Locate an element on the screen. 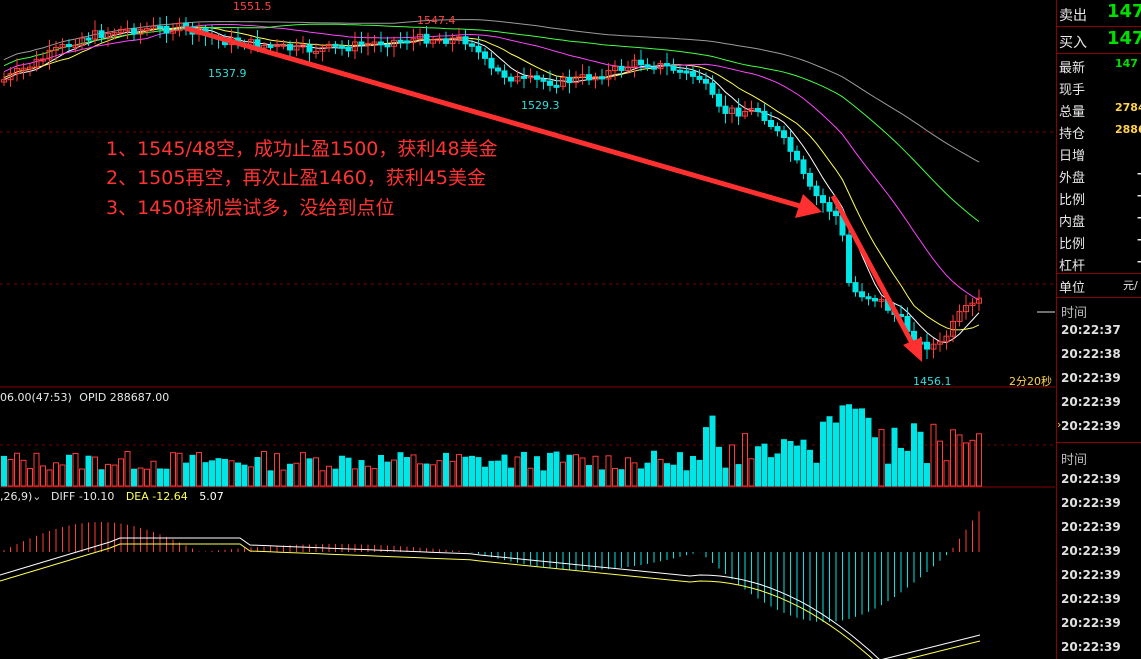 The image size is (1141, 659). buy-row: 买入 147 is located at coordinates (1099, 40).